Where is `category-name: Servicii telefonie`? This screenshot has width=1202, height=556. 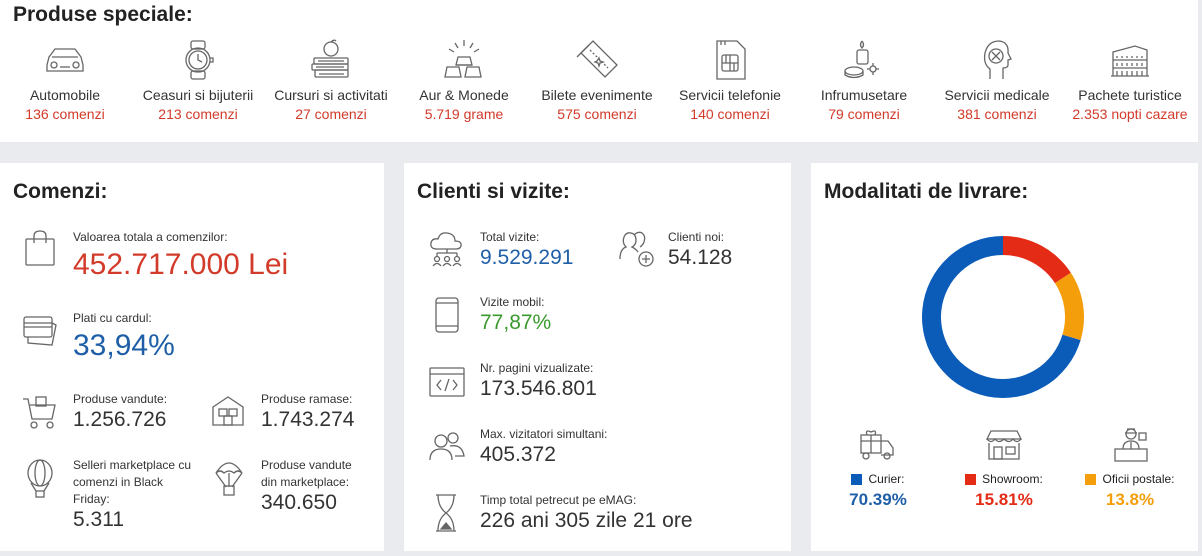
category-name: Servicii telefonie is located at coordinates (730, 95).